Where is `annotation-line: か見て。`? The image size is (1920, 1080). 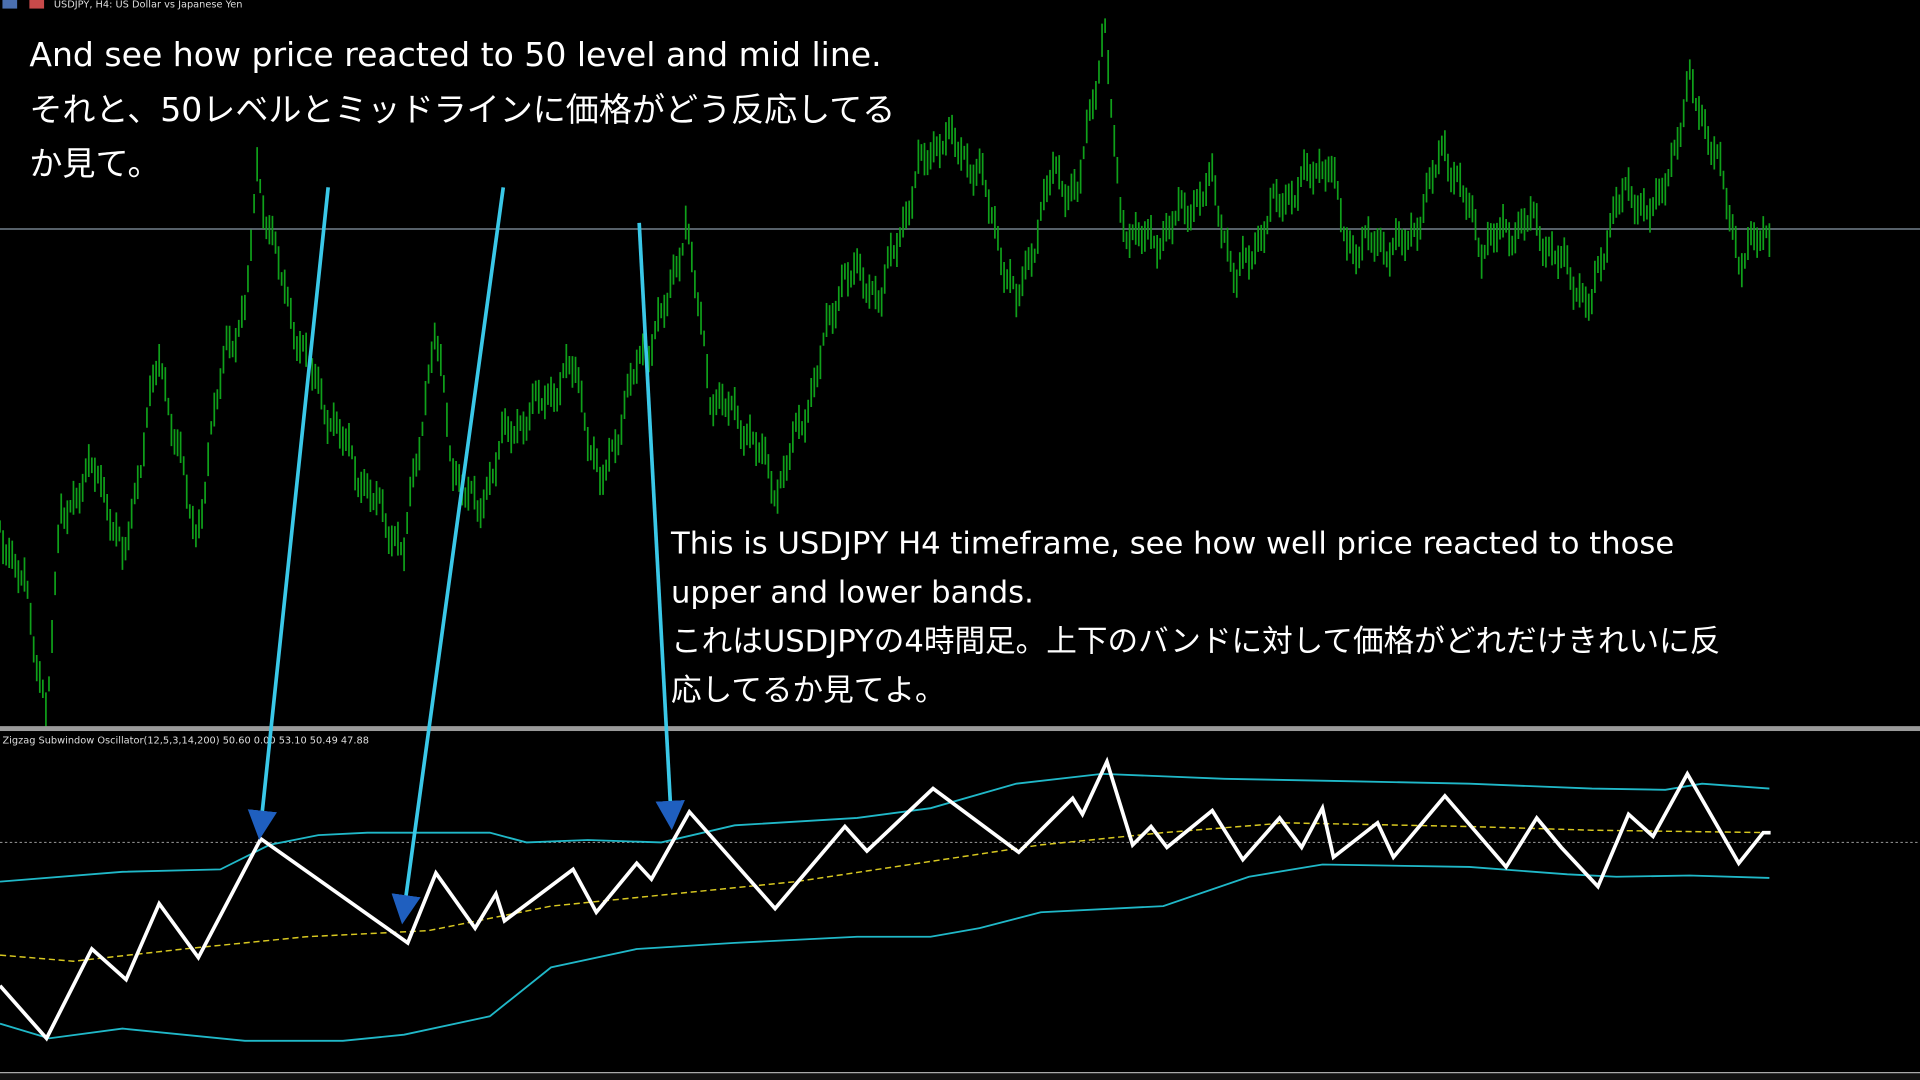 annotation-line: か見て。 is located at coordinates (94, 163).